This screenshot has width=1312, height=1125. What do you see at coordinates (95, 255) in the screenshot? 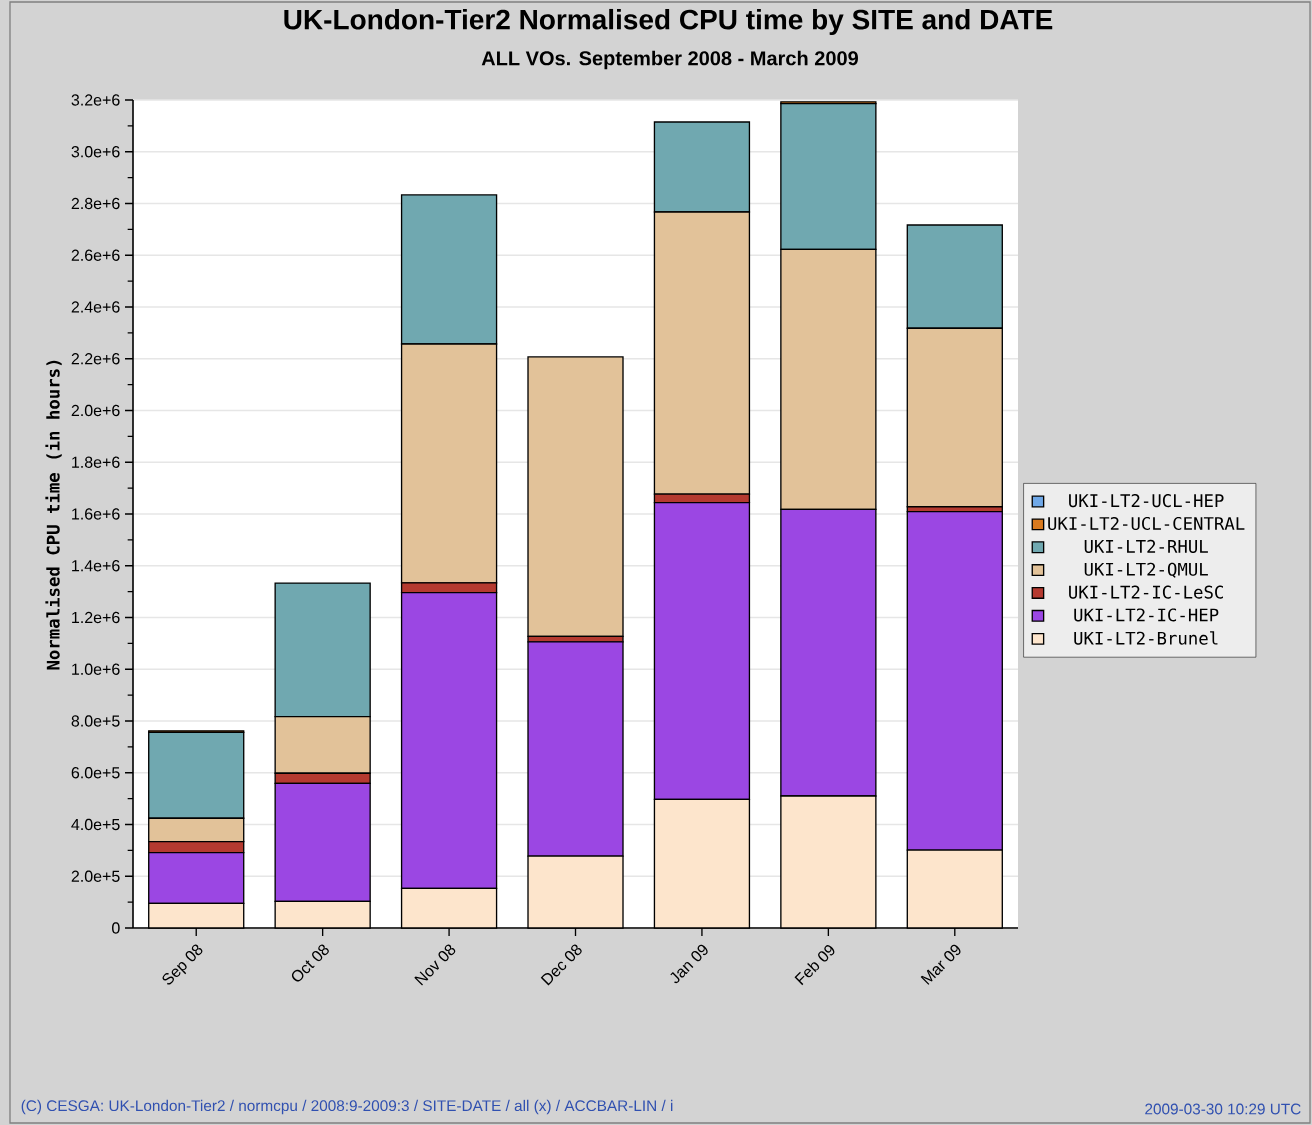
I see `y-tick-label: 2.6e+6` at bounding box center [95, 255].